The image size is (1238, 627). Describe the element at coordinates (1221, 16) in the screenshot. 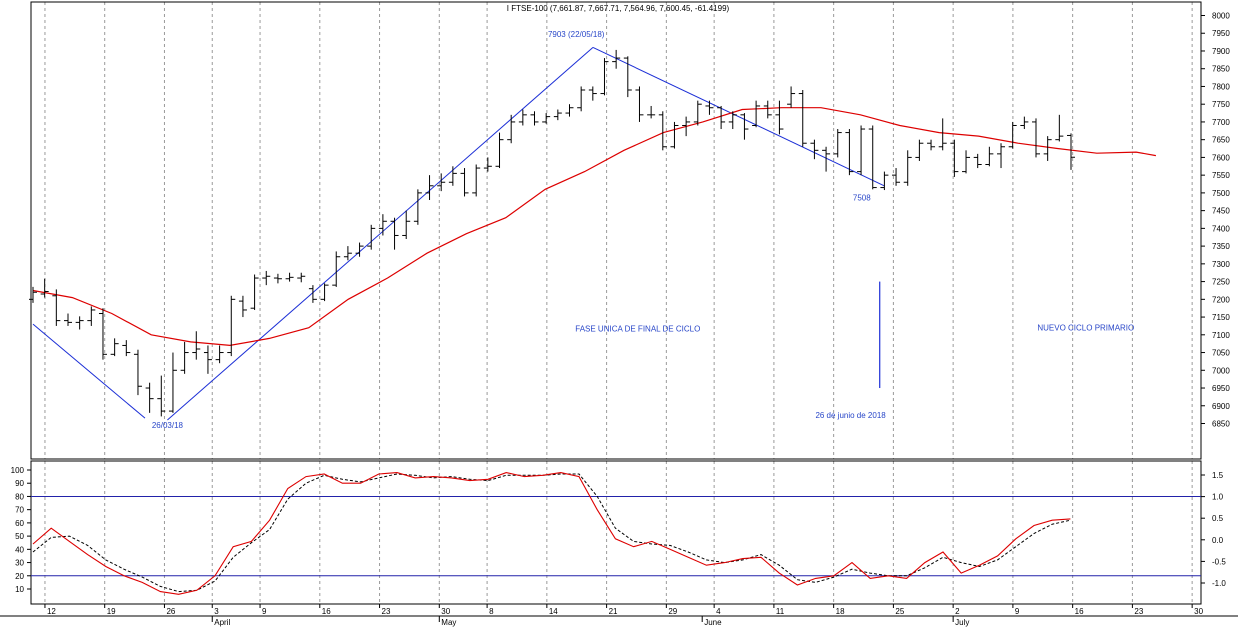

I see `price-tick-label: 8000` at that location.